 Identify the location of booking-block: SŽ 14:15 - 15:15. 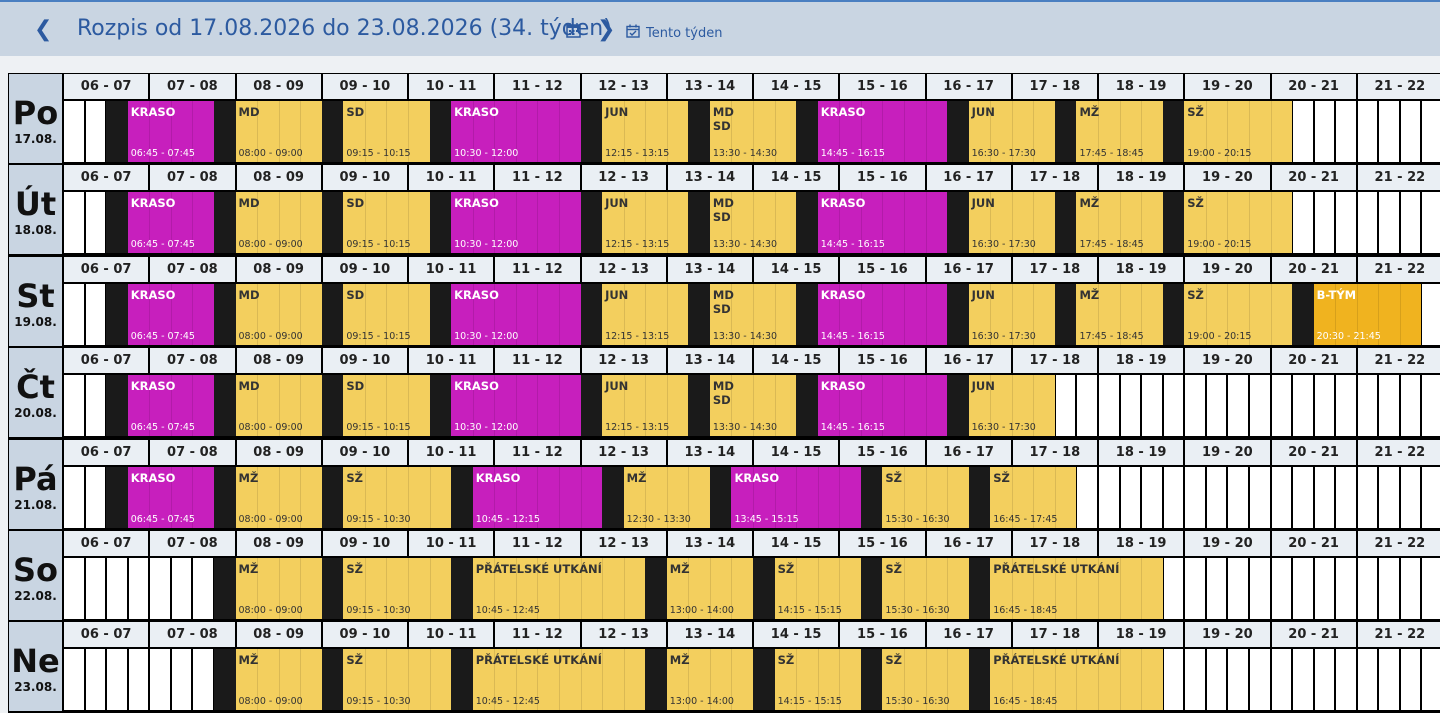
(817, 679).